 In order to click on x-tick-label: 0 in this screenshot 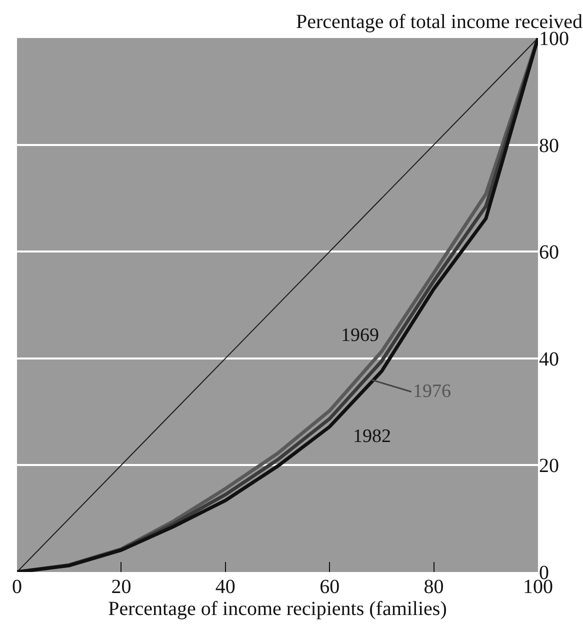, I will do `click(17, 587)`.